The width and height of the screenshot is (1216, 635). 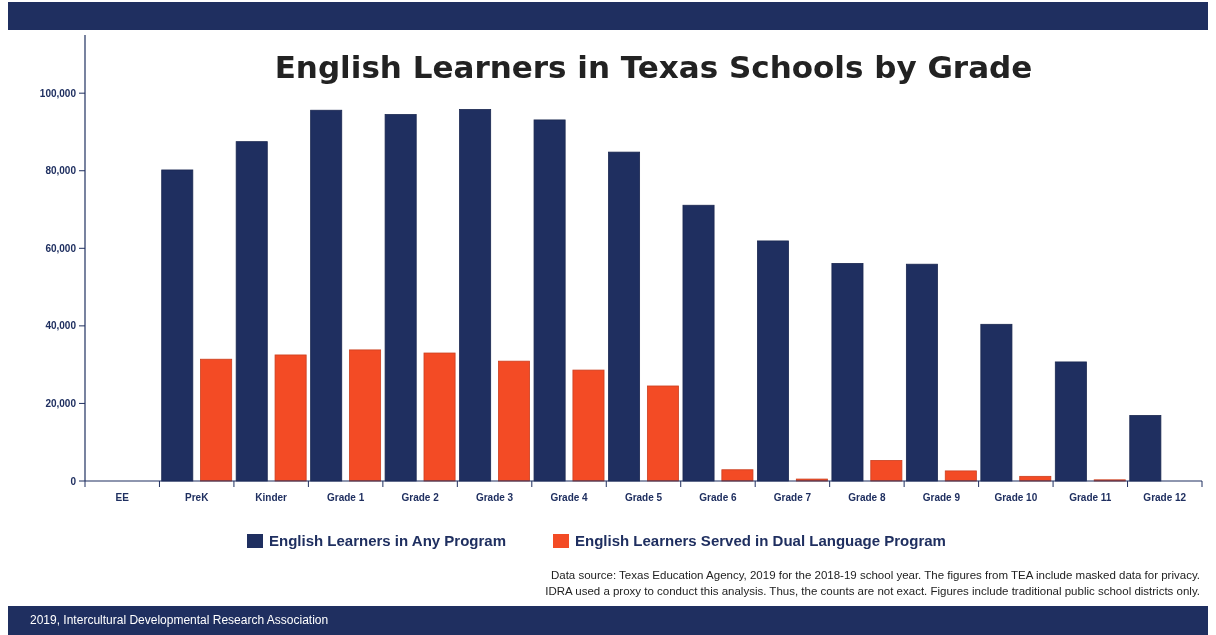 What do you see at coordinates (271, 497) in the screenshot?
I see `x-tick-label: Kinder` at bounding box center [271, 497].